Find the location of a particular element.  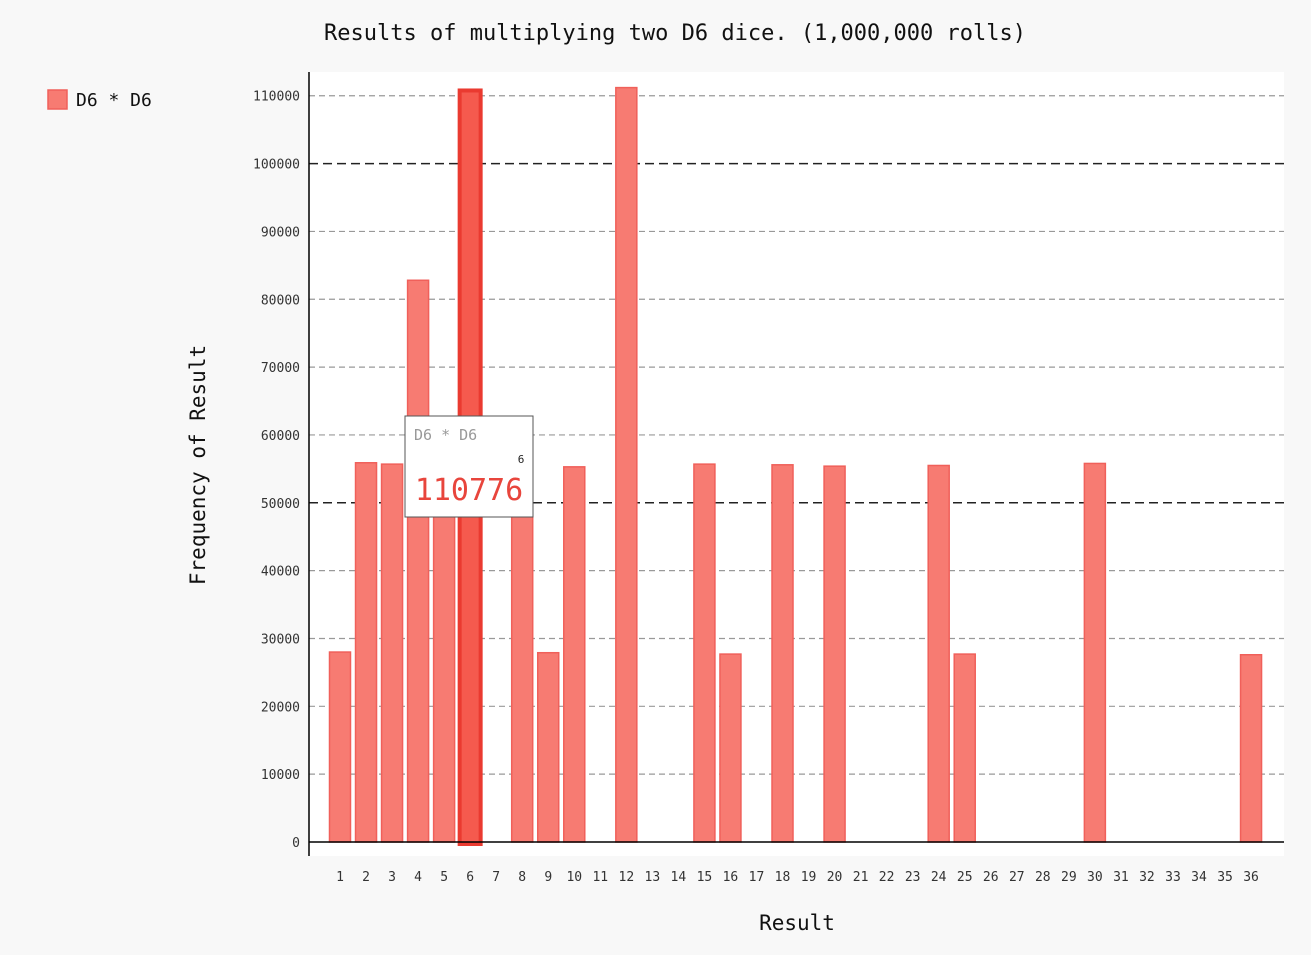

x-tick-label: 5 is located at coordinates (444, 877).